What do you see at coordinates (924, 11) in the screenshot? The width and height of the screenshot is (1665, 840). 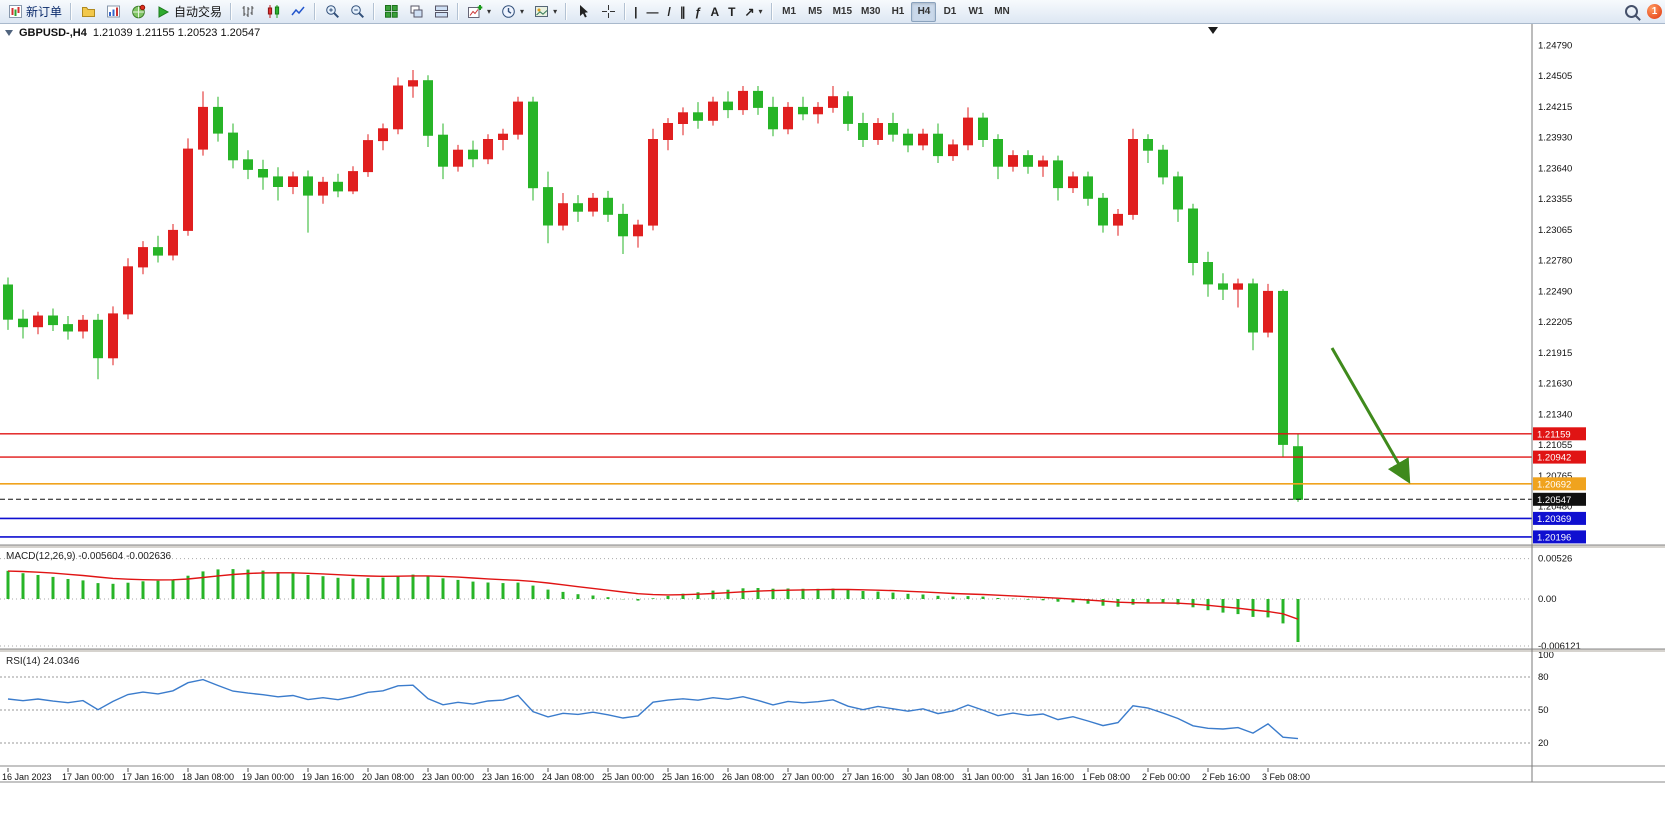 I see `timeframe-h4-button: H4` at bounding box center [924, 11].